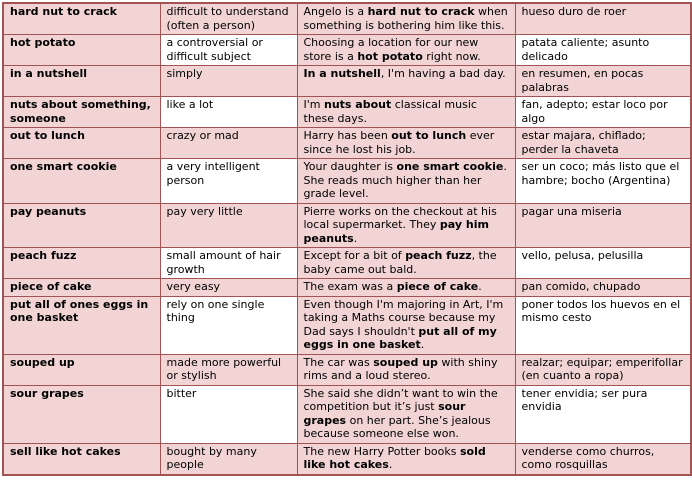 The width and height of the screenshot is (692, 501). Describe the element at coordinates (228, 225) in the screenshot. I see `definition-cell: pay very little` at that location.